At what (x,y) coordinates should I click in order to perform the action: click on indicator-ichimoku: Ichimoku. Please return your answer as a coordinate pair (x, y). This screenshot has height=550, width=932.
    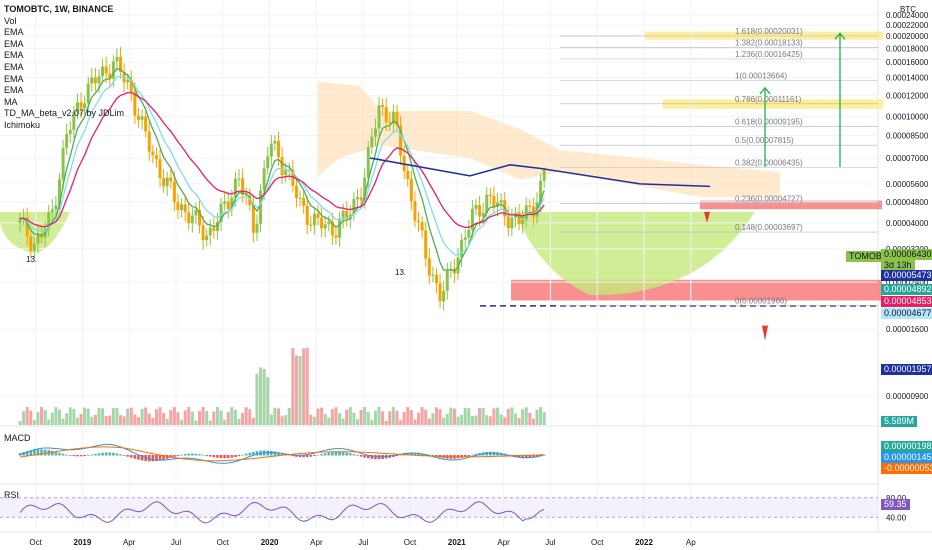
    Looking at the image, I should click on (22, 124).